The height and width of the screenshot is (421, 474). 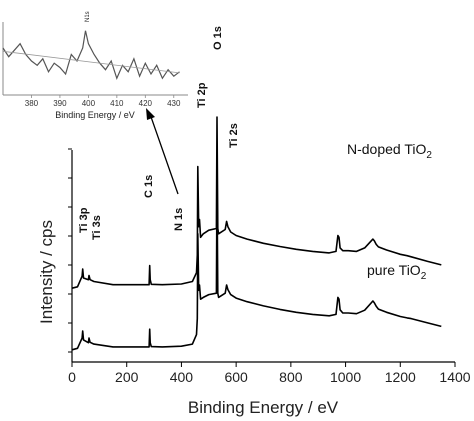 What do you see at coordinates (236, 377) in the screenshot?
I see `x-tick-label: 600` at bounding box center [236, 377].